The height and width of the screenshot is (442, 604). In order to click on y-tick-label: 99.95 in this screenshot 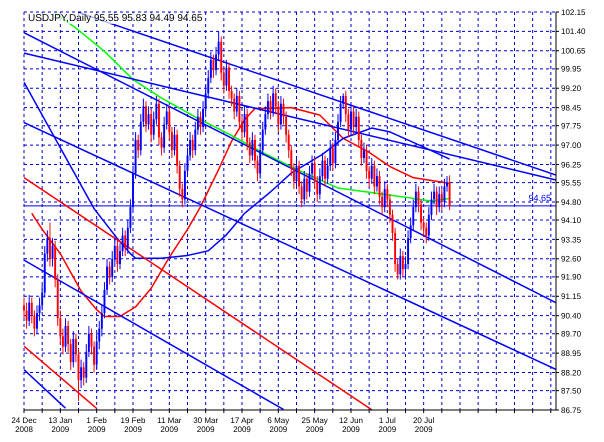, I will do `click(571, 69)`.